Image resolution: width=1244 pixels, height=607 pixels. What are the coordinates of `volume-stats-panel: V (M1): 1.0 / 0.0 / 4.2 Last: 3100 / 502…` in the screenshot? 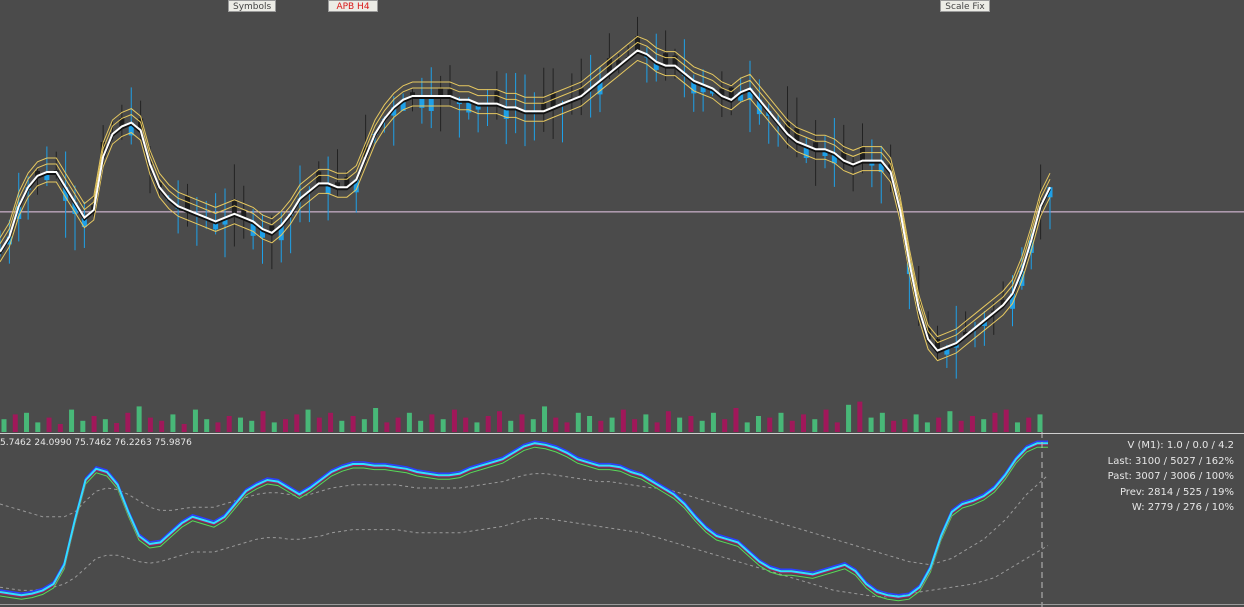 It's located at (1171, 477).